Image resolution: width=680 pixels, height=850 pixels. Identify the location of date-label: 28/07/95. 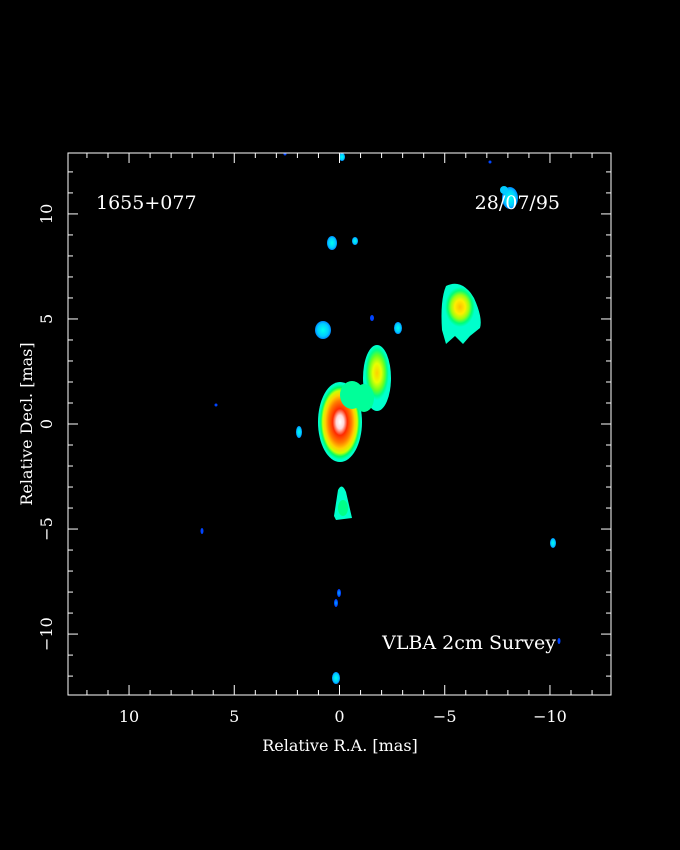
(517, 203).